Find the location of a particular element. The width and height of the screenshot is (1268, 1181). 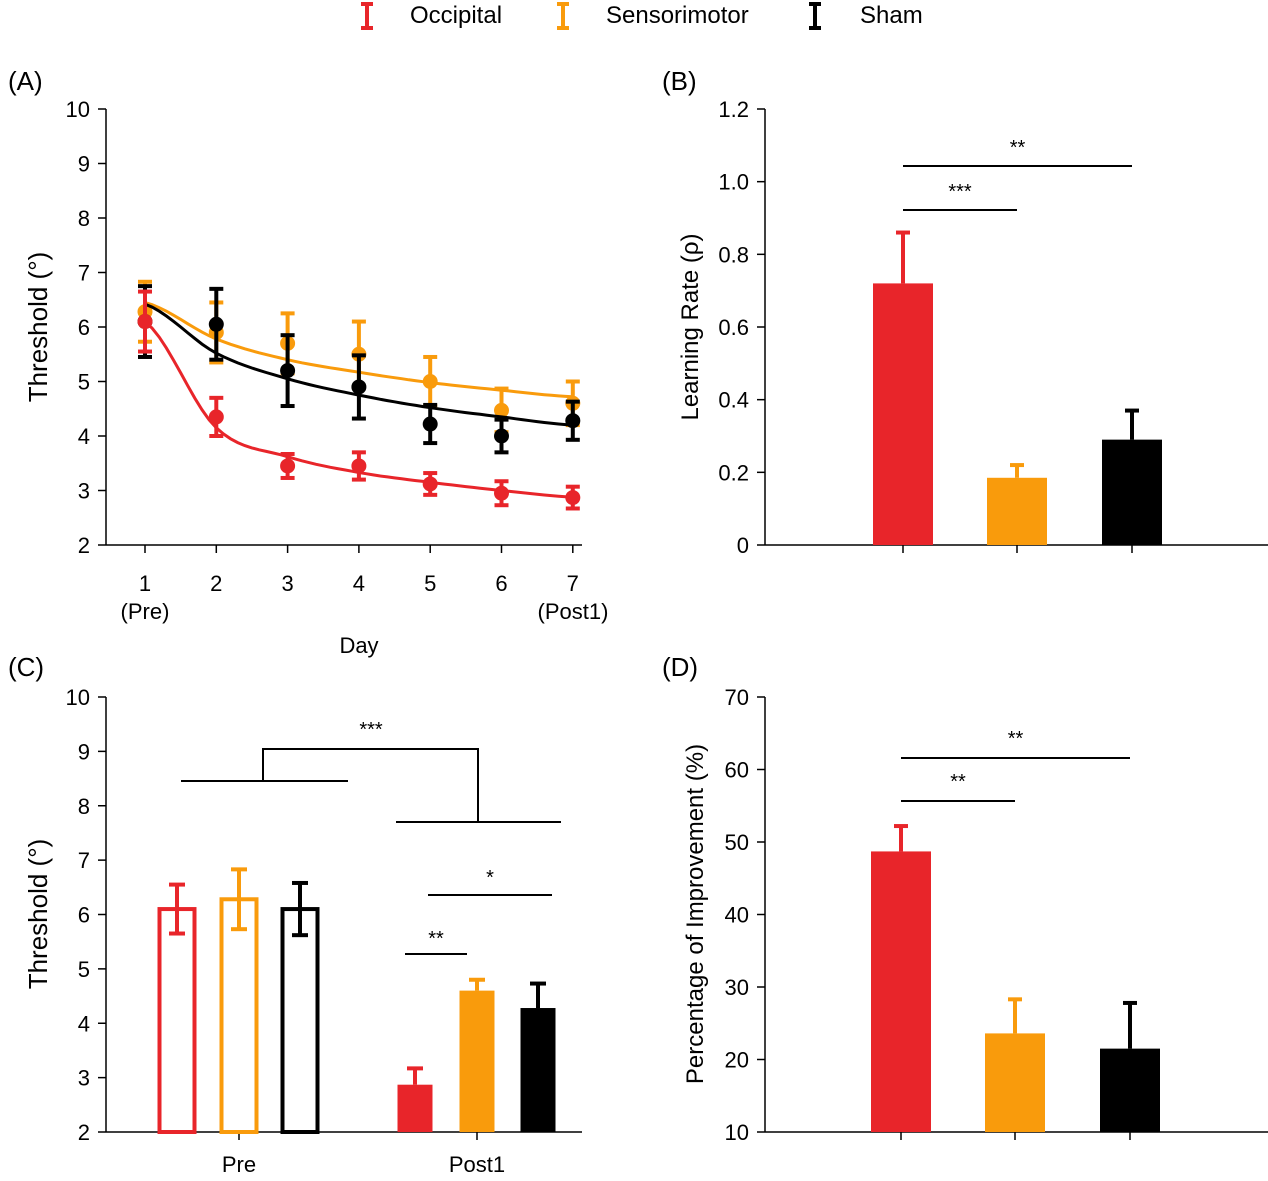

panel-a-x-tick-label: 1 is located at coordinates (145, 583).